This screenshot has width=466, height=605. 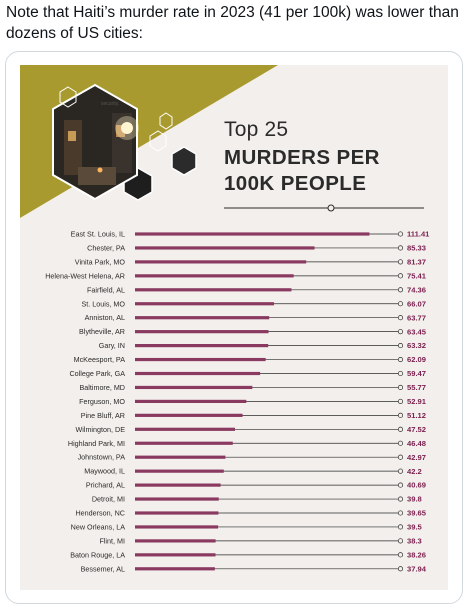 What do you see at coordinates (108, 499) in the screenshot?
I see `category-label: Detroit, MI` at bounding box center [108, 499].